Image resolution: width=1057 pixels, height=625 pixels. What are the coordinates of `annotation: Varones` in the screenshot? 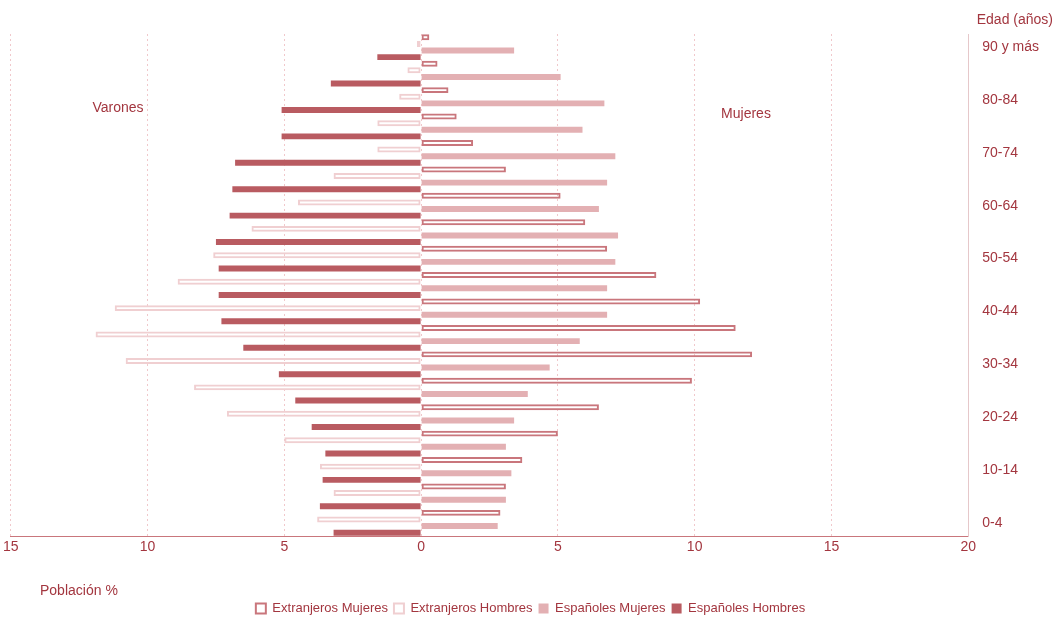 It's located at (118, 106).